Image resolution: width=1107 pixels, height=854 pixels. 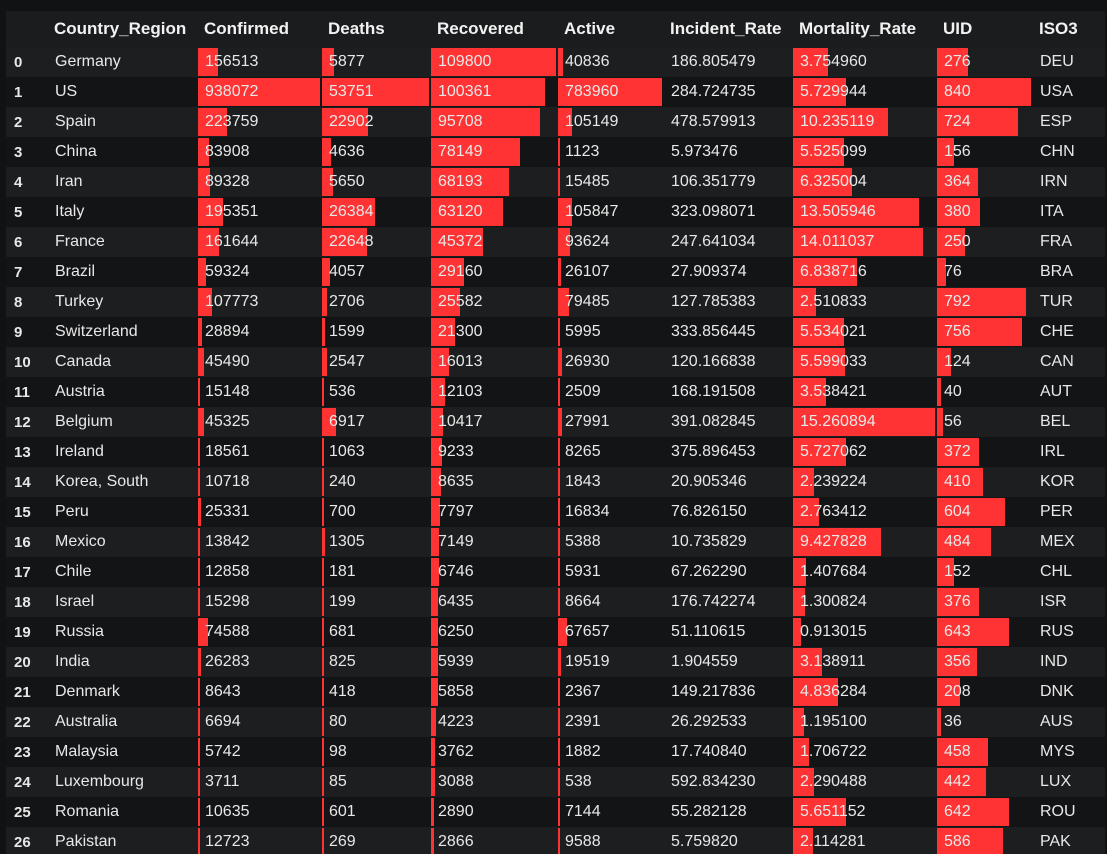 What do you see at coordinates (227, 811) in the screenshot?
I see `cell-value: 10635` at bounding box center [227, 811].